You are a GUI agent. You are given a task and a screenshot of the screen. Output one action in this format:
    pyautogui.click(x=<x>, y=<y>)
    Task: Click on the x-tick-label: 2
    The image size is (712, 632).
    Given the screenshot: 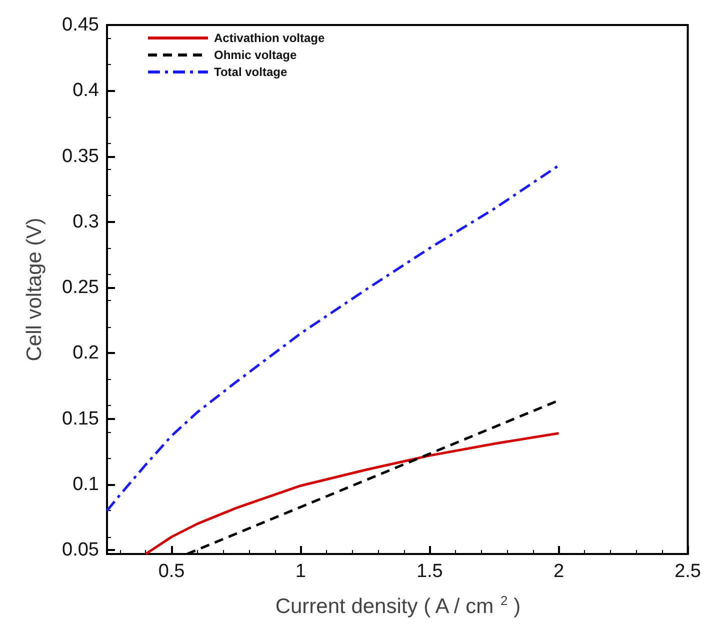 What is the action you would take?
    pyautogui.click(x=558, y=571)
    